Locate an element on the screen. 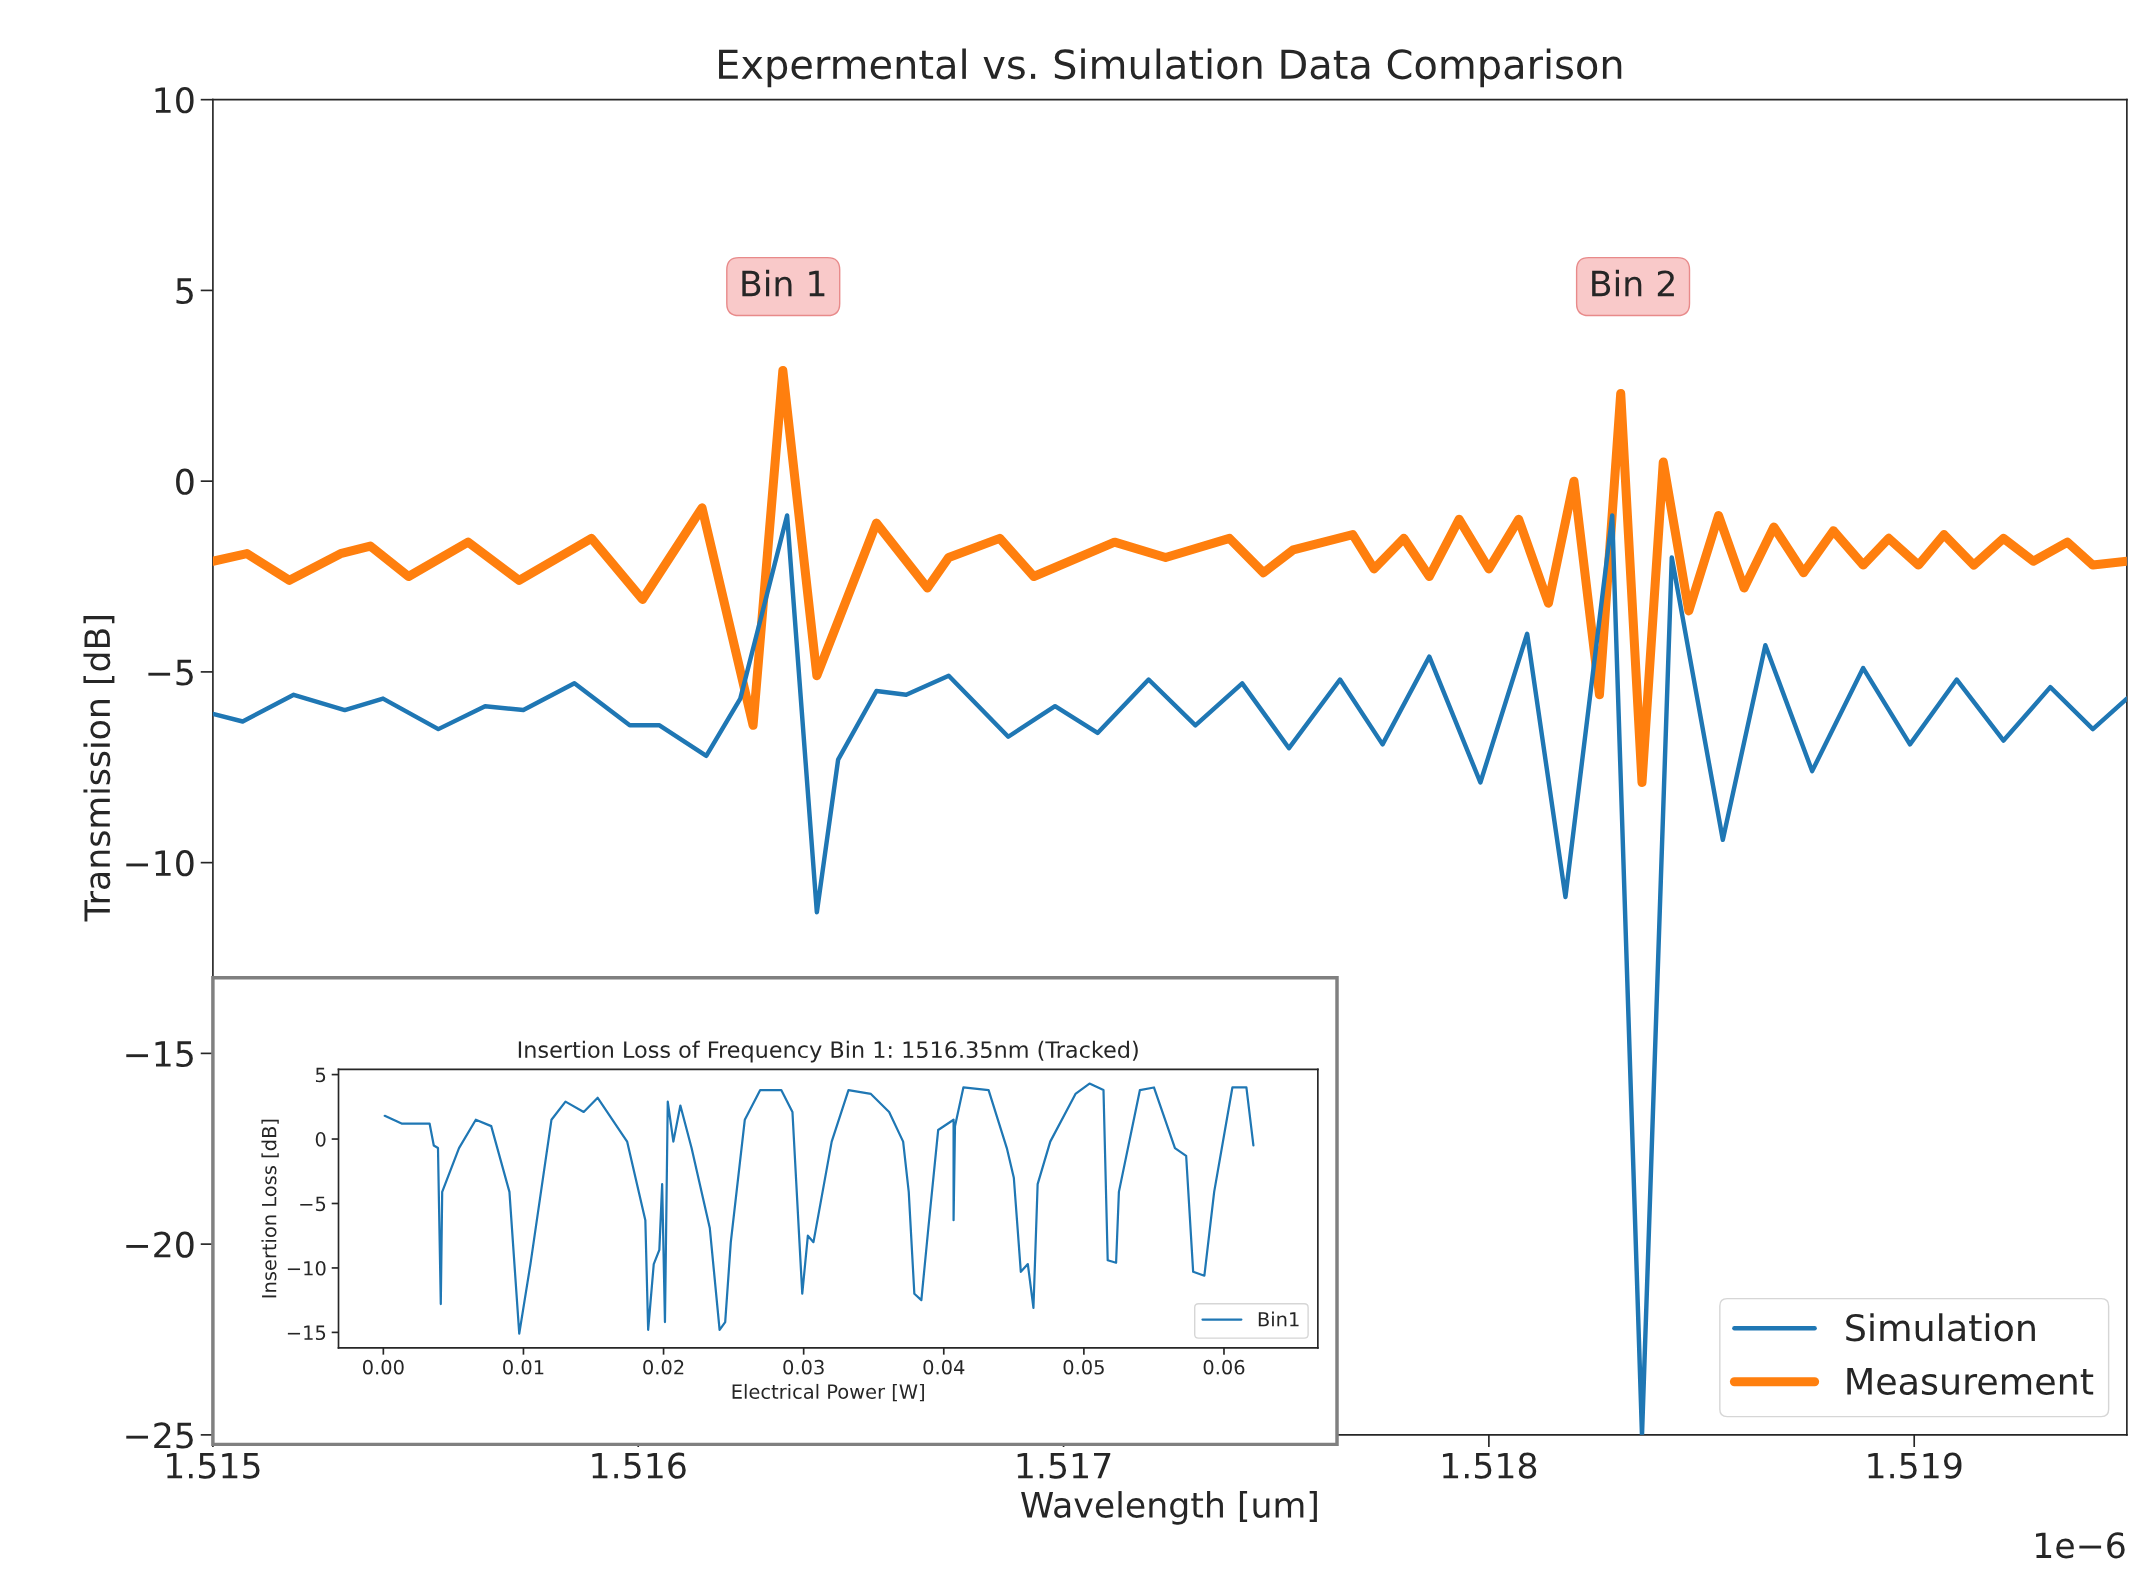  x-axis-title: Electrical Power [W] is located at coordinates (828, 1392).